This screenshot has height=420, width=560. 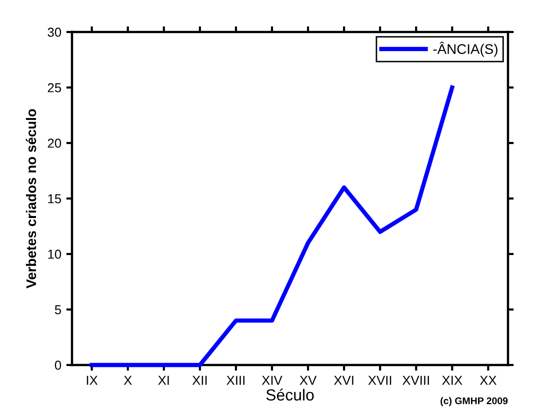 What do you see at coordinates (55, 143) in the screenshot?
I see `y-tick-label: 20` at bounding box center [55, 143].